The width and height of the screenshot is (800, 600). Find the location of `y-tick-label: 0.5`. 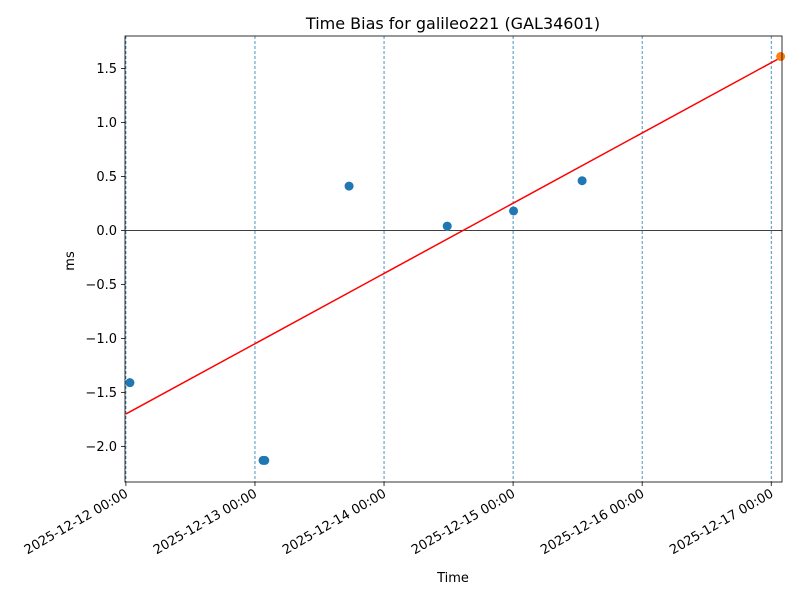

y-tick-label: 0.5 is located at coordinates (106, 177).